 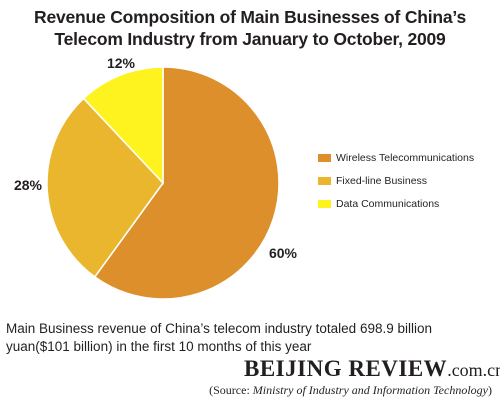 I want to click on legend-item-fixed-line: Fixed-line Business, so click(x=409, y=180).